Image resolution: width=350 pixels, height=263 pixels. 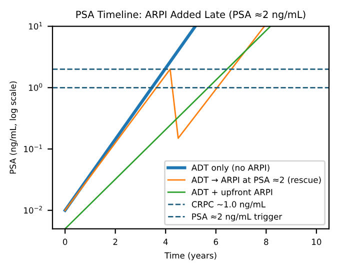 I want to click on x-tick-label: 10, so click(x=317, y=241).